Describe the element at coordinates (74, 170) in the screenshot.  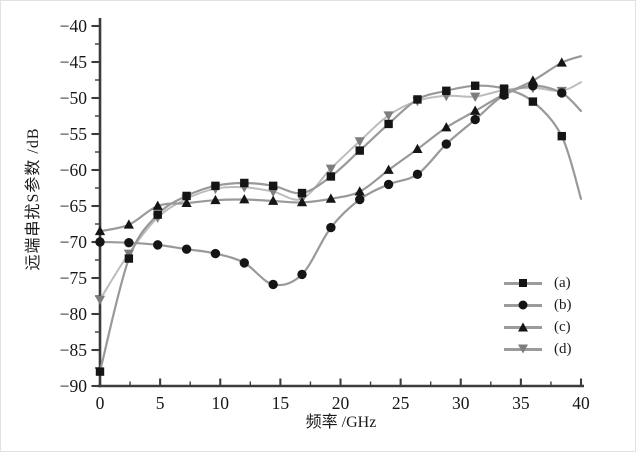
I see `y-tick-label: −60` at that location.